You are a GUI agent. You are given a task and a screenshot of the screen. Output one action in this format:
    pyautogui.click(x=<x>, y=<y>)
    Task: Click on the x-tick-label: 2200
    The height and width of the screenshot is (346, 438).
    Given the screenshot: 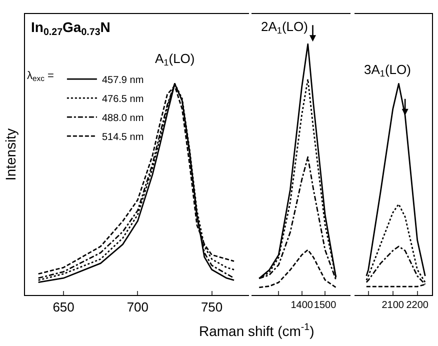 What is the action you would take?
    pyautogui.click(x=417, y=305)
    